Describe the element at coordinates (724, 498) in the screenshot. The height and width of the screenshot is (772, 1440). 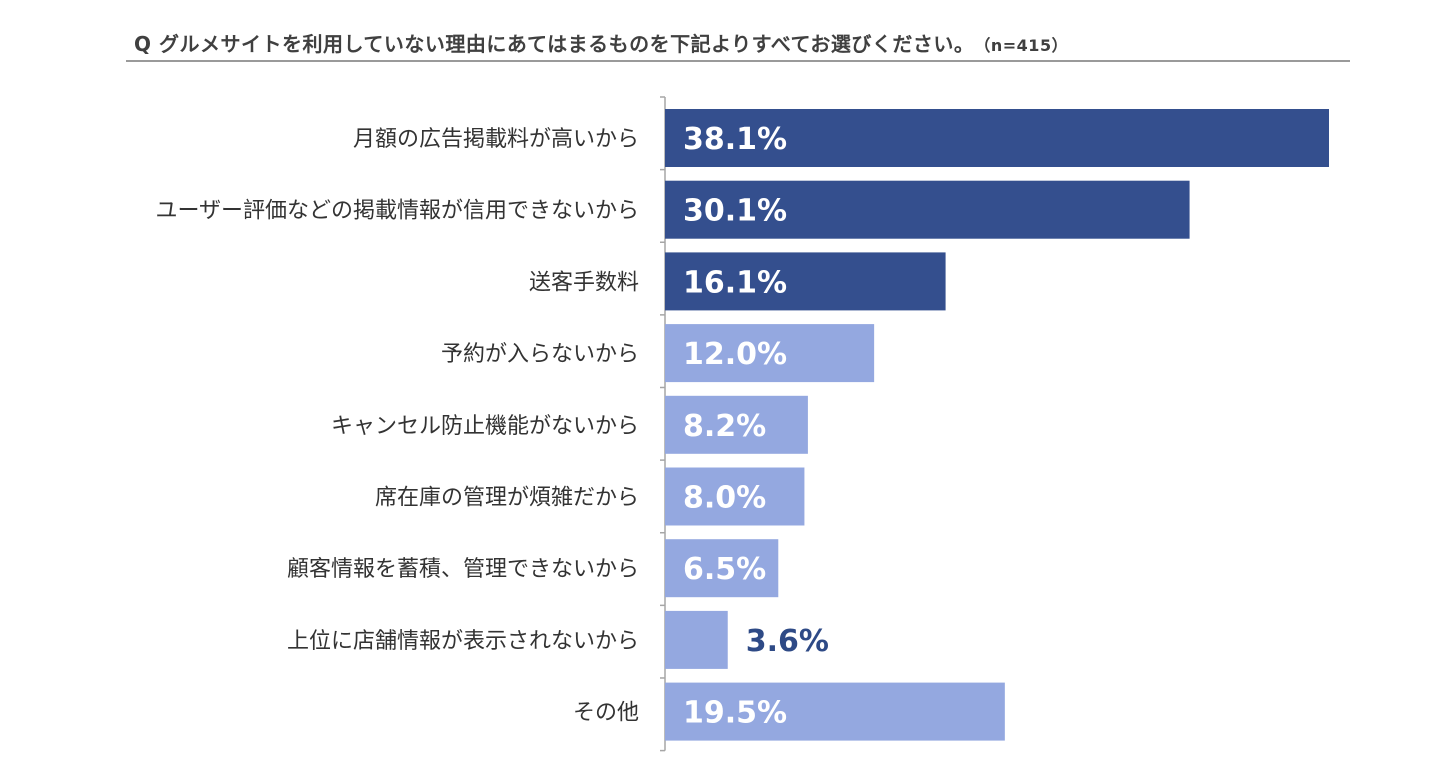
I see `value-label: 8.0%` at that location.